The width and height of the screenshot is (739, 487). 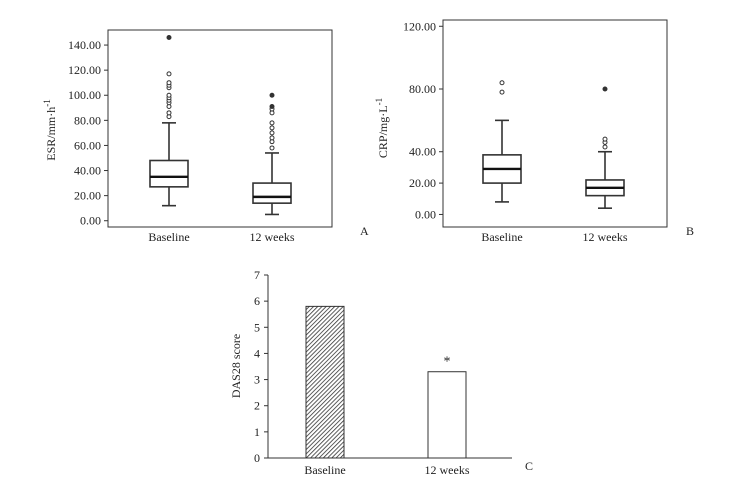 I want to click on panel-a-frame, so click(x=220, y=128).